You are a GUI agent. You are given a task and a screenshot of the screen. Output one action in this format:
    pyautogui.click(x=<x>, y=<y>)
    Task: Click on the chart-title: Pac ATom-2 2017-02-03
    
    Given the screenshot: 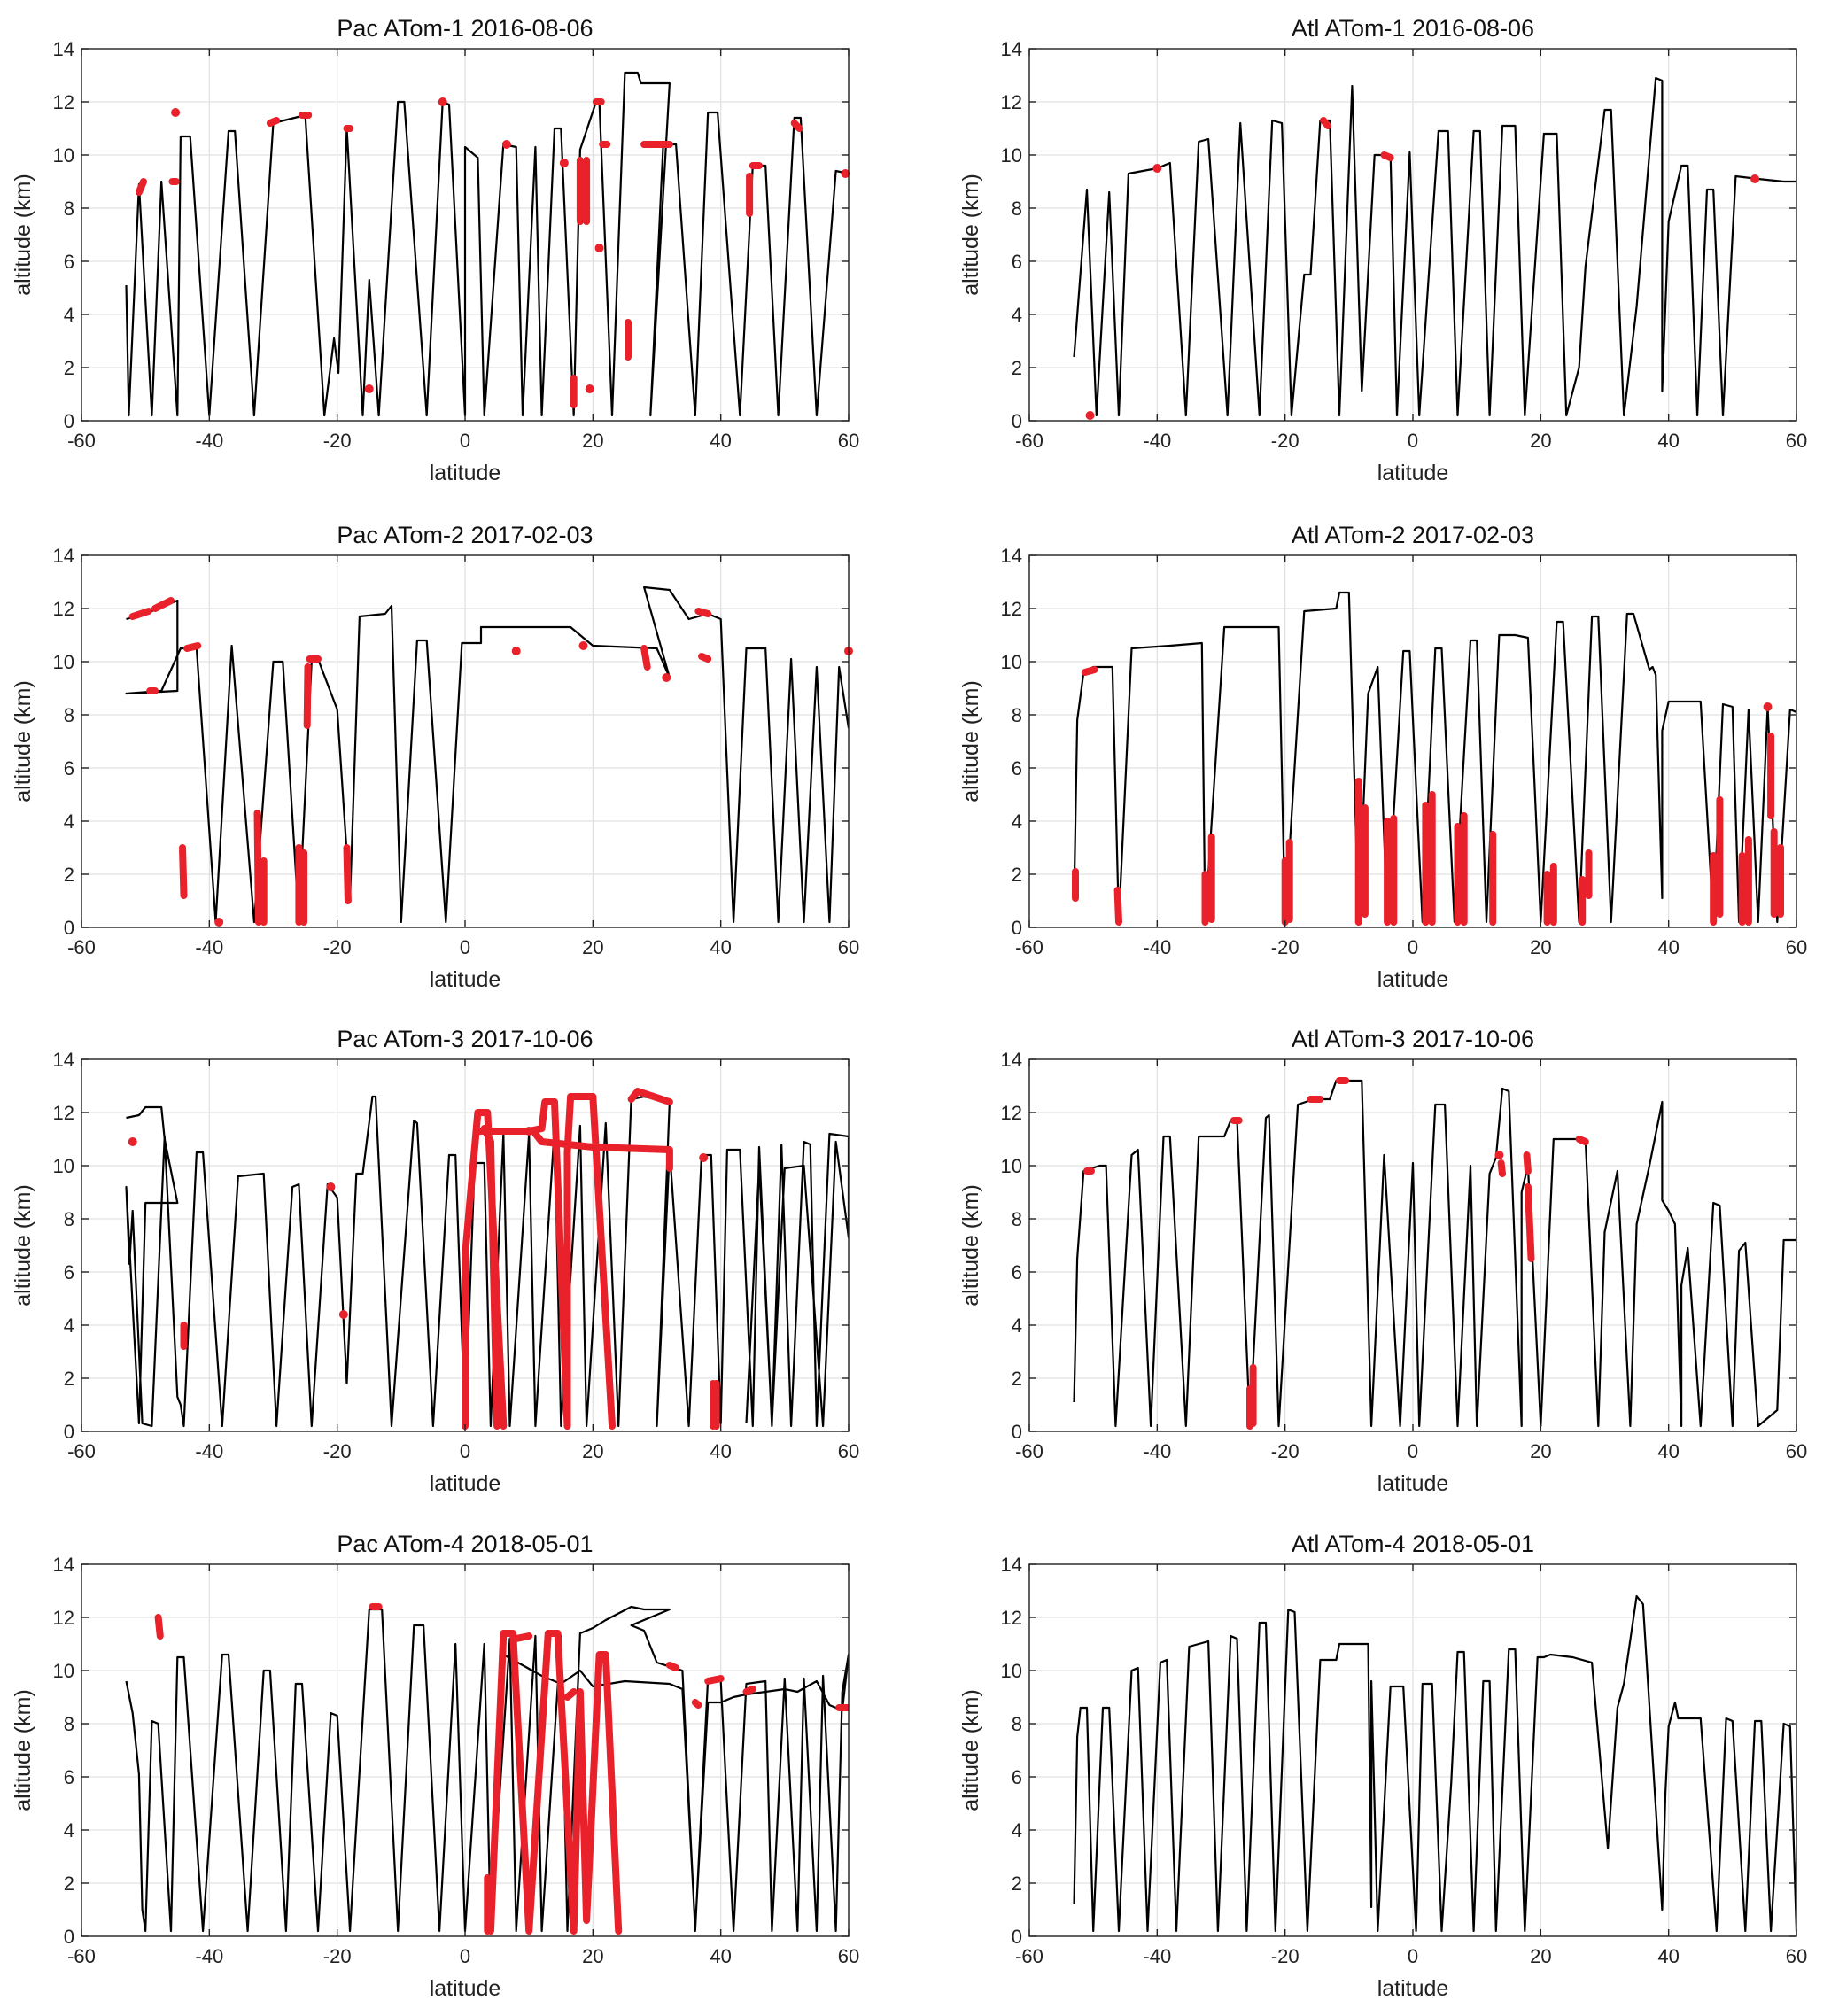 What is the action you would take?
    pyautogui.click(x=465, y=535)
    